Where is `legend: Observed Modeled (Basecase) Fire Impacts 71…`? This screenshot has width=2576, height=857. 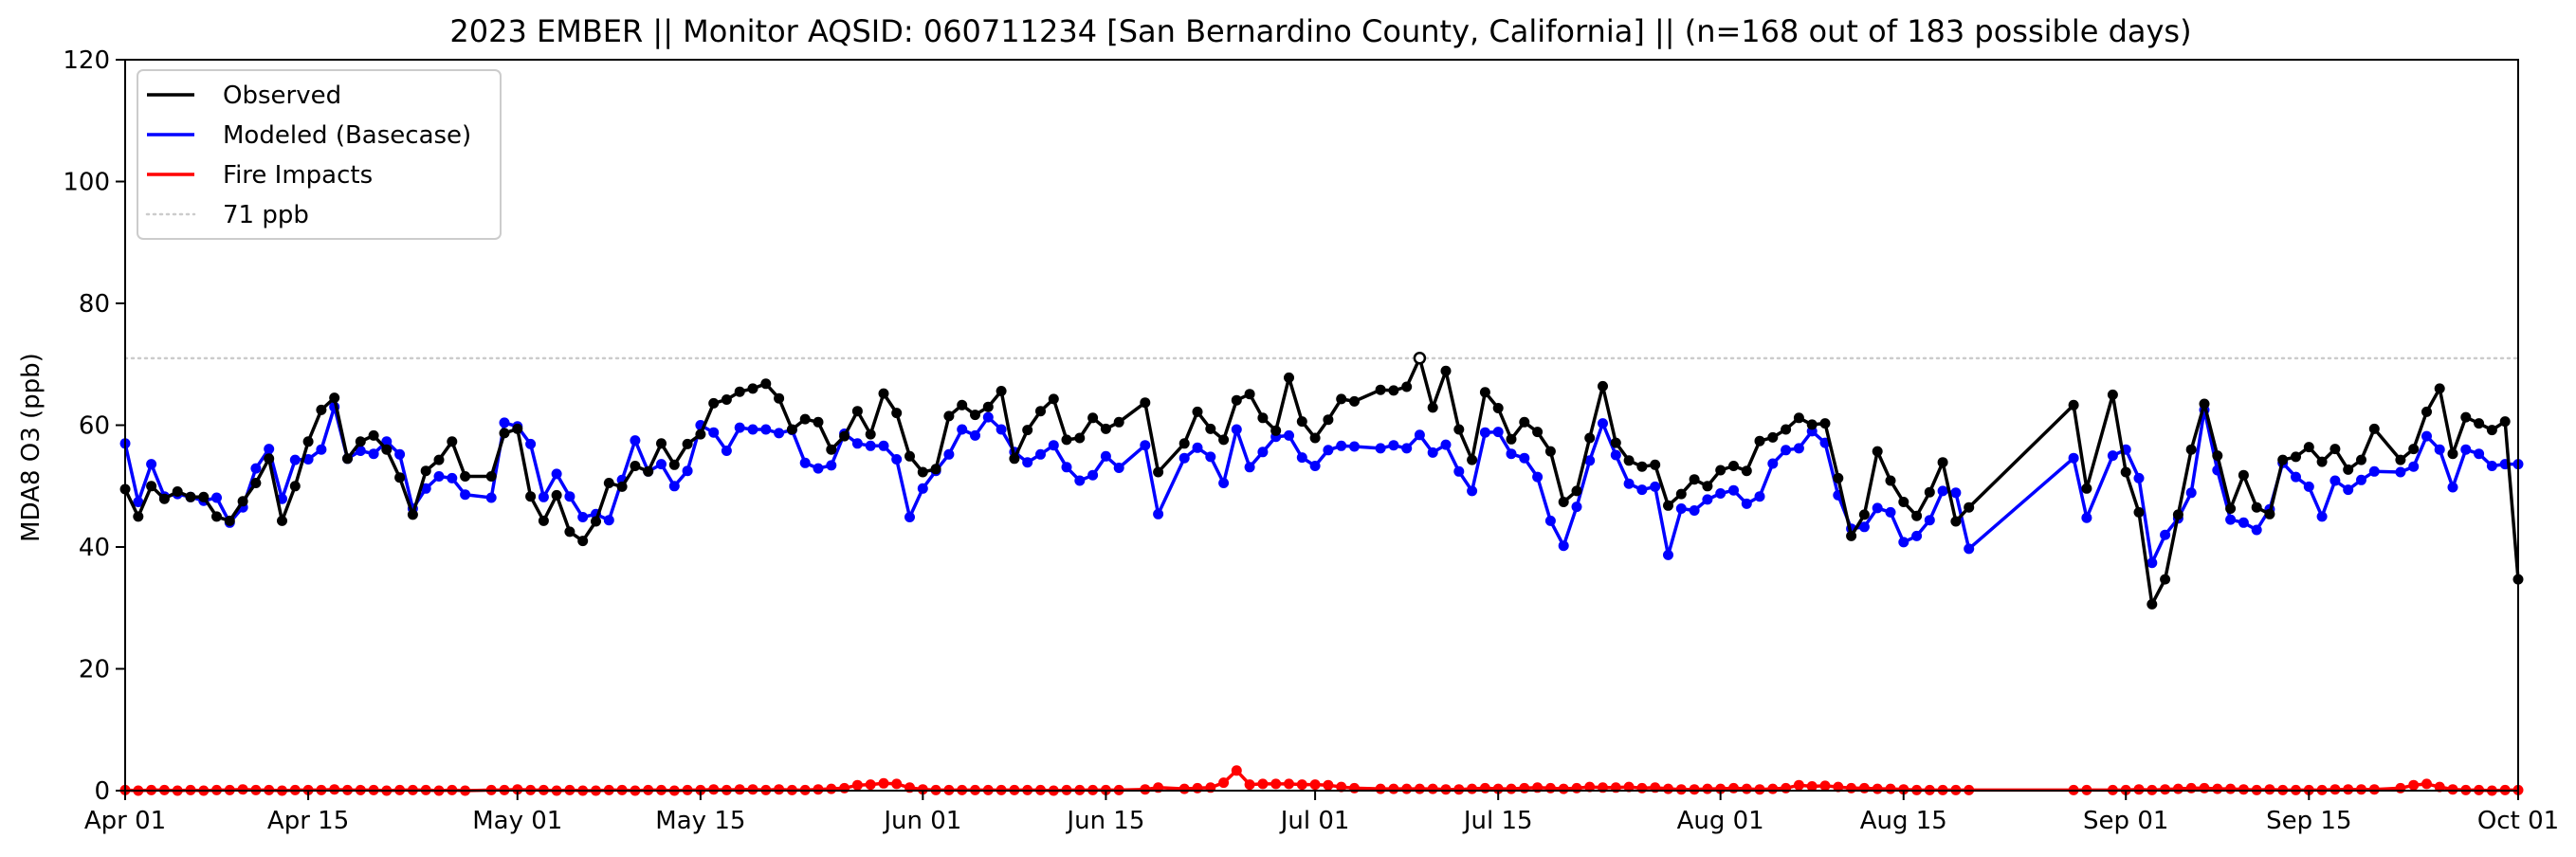
legend: Observed Modeled (Basecase) Fire Impacts 71… is located at coordinates (319, 154).